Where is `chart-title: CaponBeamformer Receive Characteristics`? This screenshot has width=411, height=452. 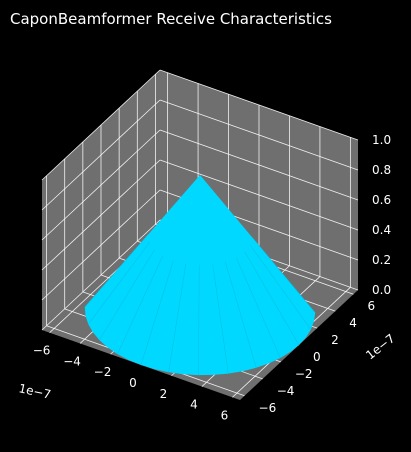
chart-title: CaponBeamformer Receive Characteristics is located at coordinates (171, 19).